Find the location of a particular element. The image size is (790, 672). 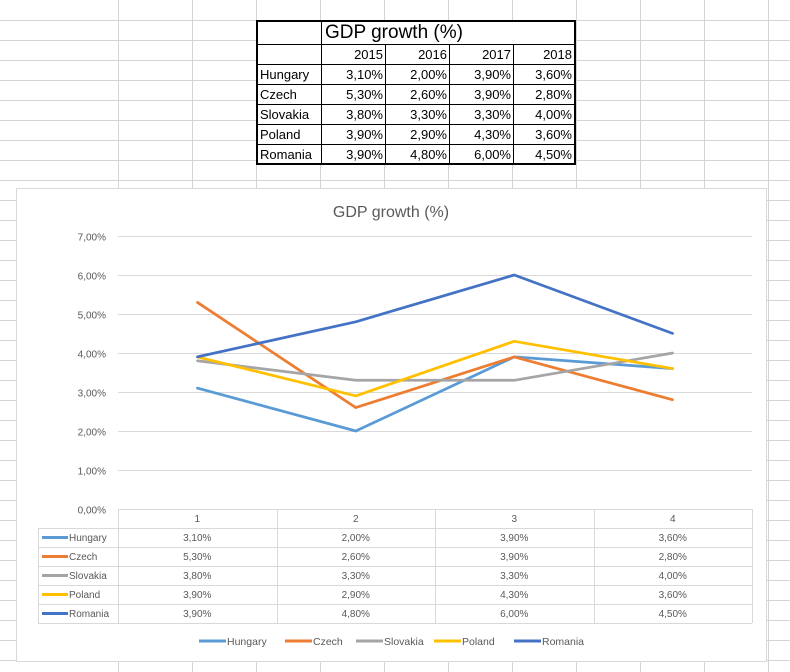

series-line-romania is located at coordinates (435, 316).